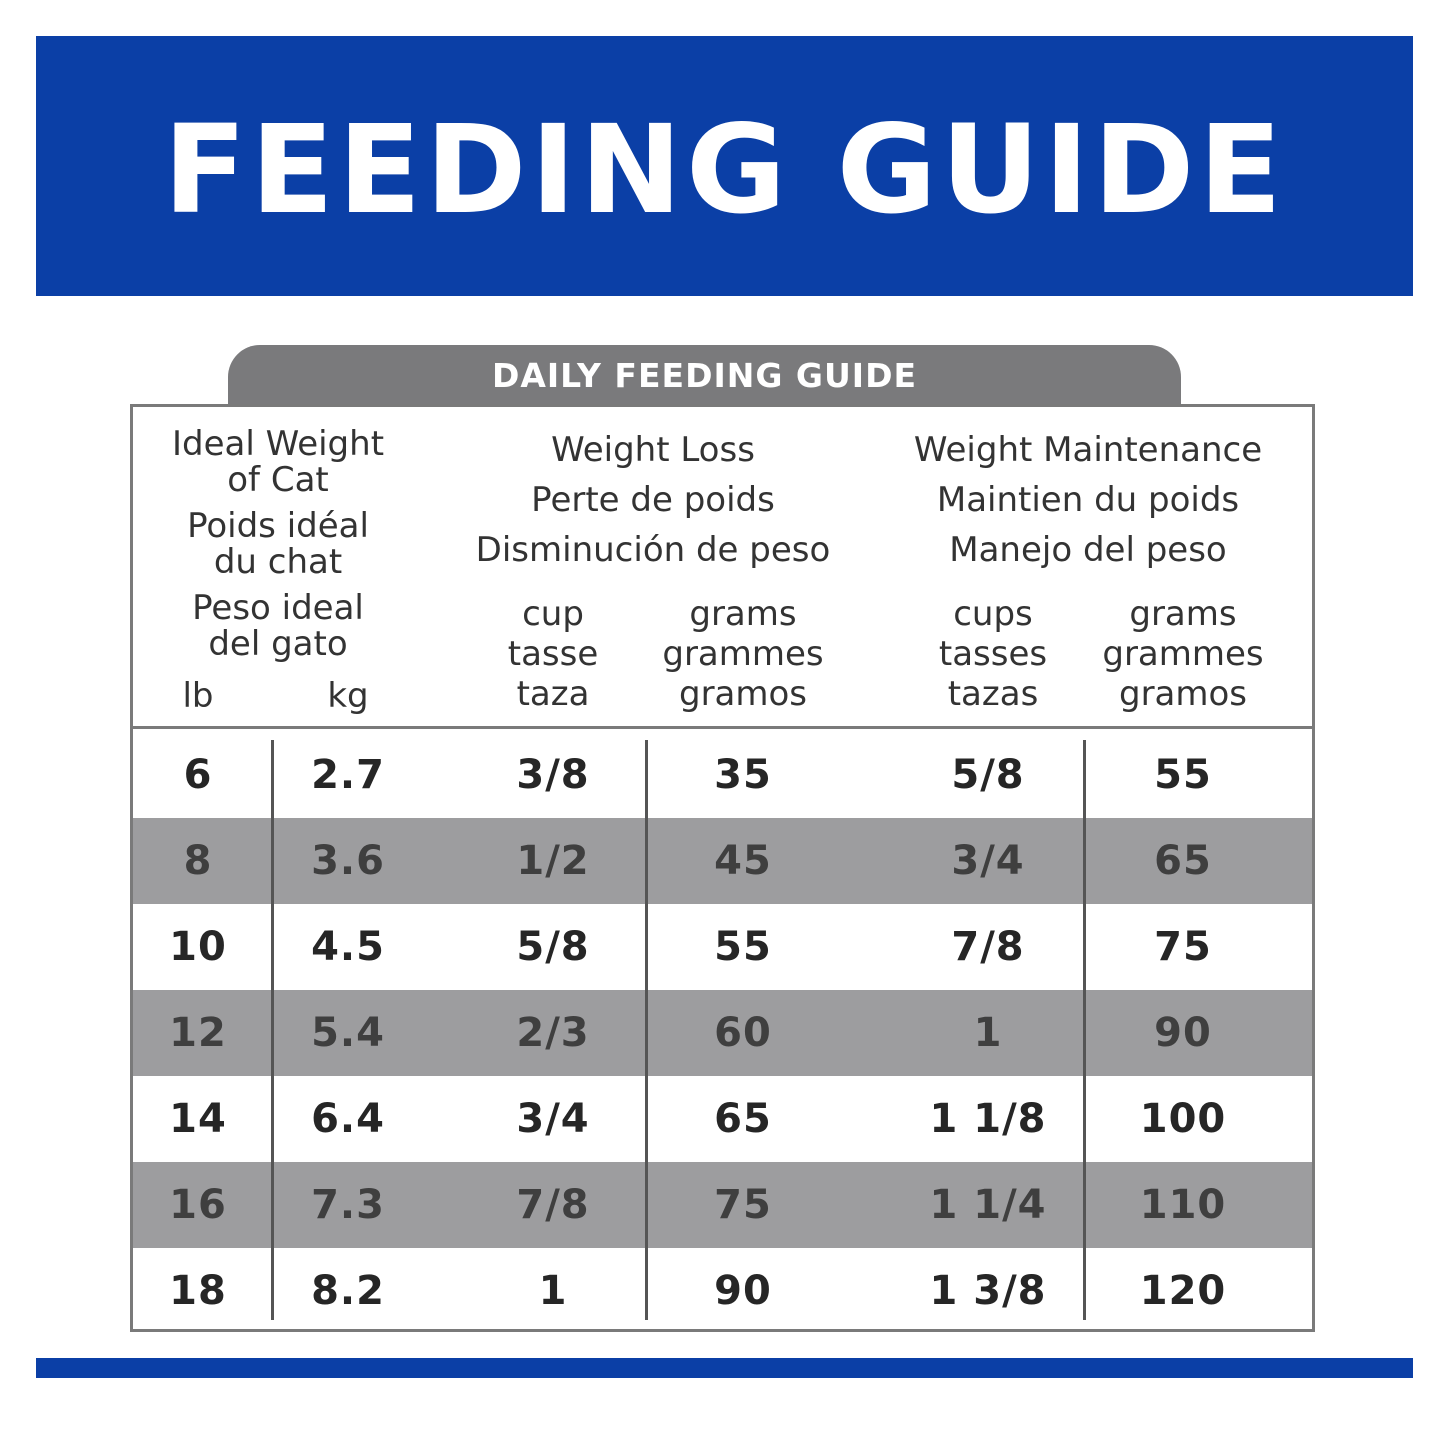  Describe the element at coordinates (724, 170) in the screenshot. I see `page-title: FEEDING GUIDE` at that location.